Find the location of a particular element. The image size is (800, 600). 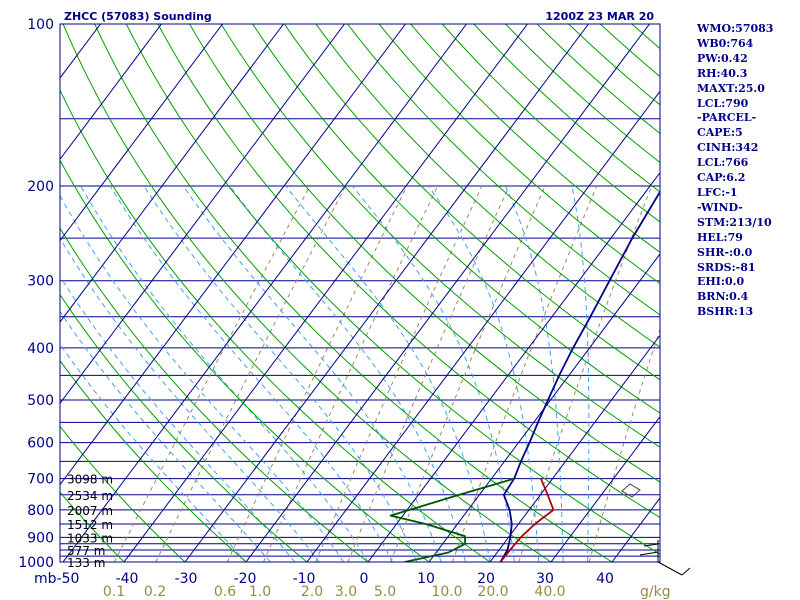

pressure-tick-label: 100 is located at coordinates (40, 25).